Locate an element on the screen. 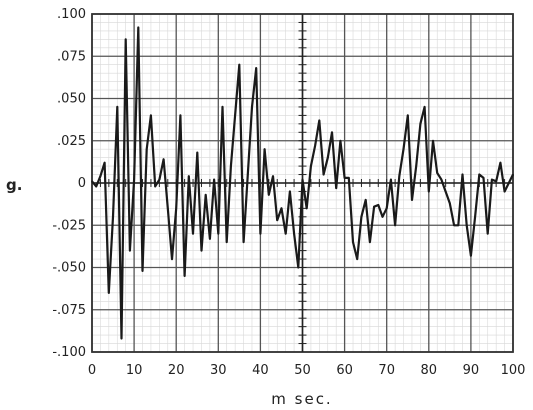 The height and width of the screenshot is (410, 533). x-tick-label: 90 is located at coordinates (471, 370).